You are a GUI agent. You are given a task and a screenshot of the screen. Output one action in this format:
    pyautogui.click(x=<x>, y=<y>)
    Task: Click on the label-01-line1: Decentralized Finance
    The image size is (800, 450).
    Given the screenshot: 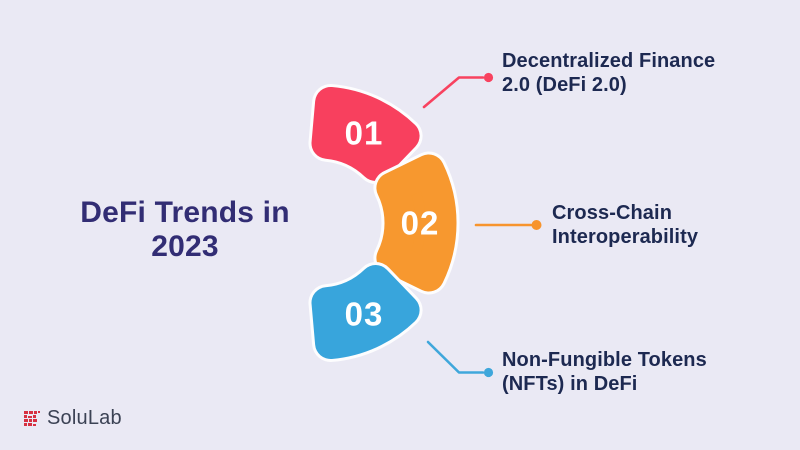 What is the action you would take?
    pyautogui.click(x=609, y=61)
    